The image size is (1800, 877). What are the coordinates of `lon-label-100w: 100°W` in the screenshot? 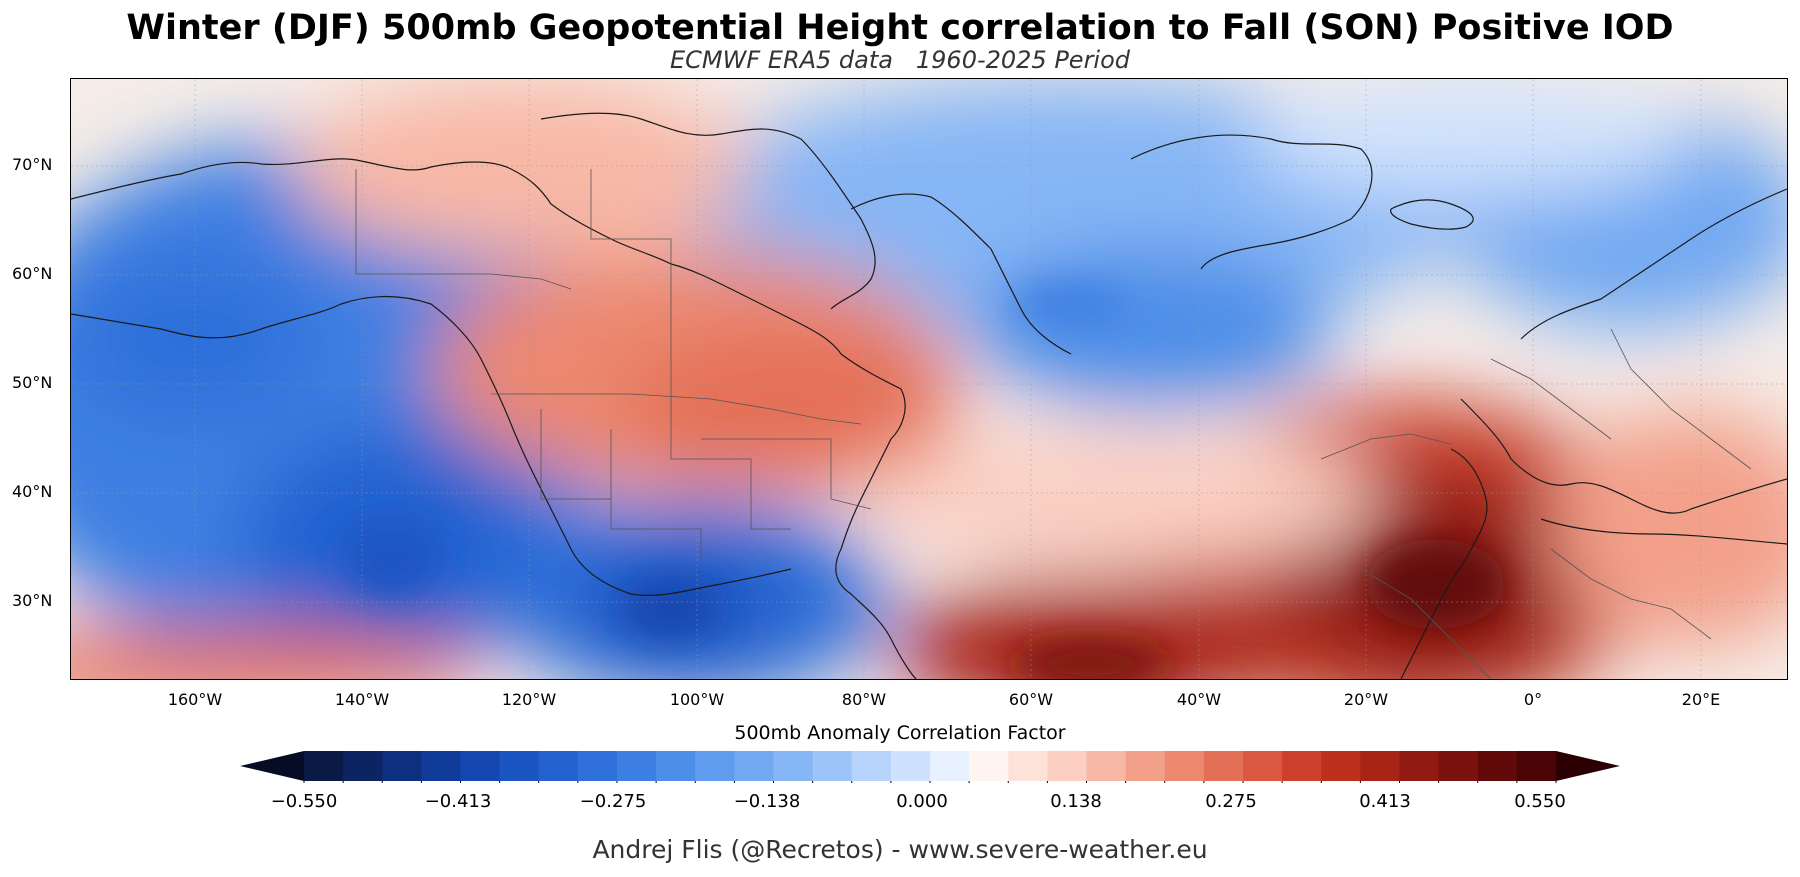 It's located at (697, 699).